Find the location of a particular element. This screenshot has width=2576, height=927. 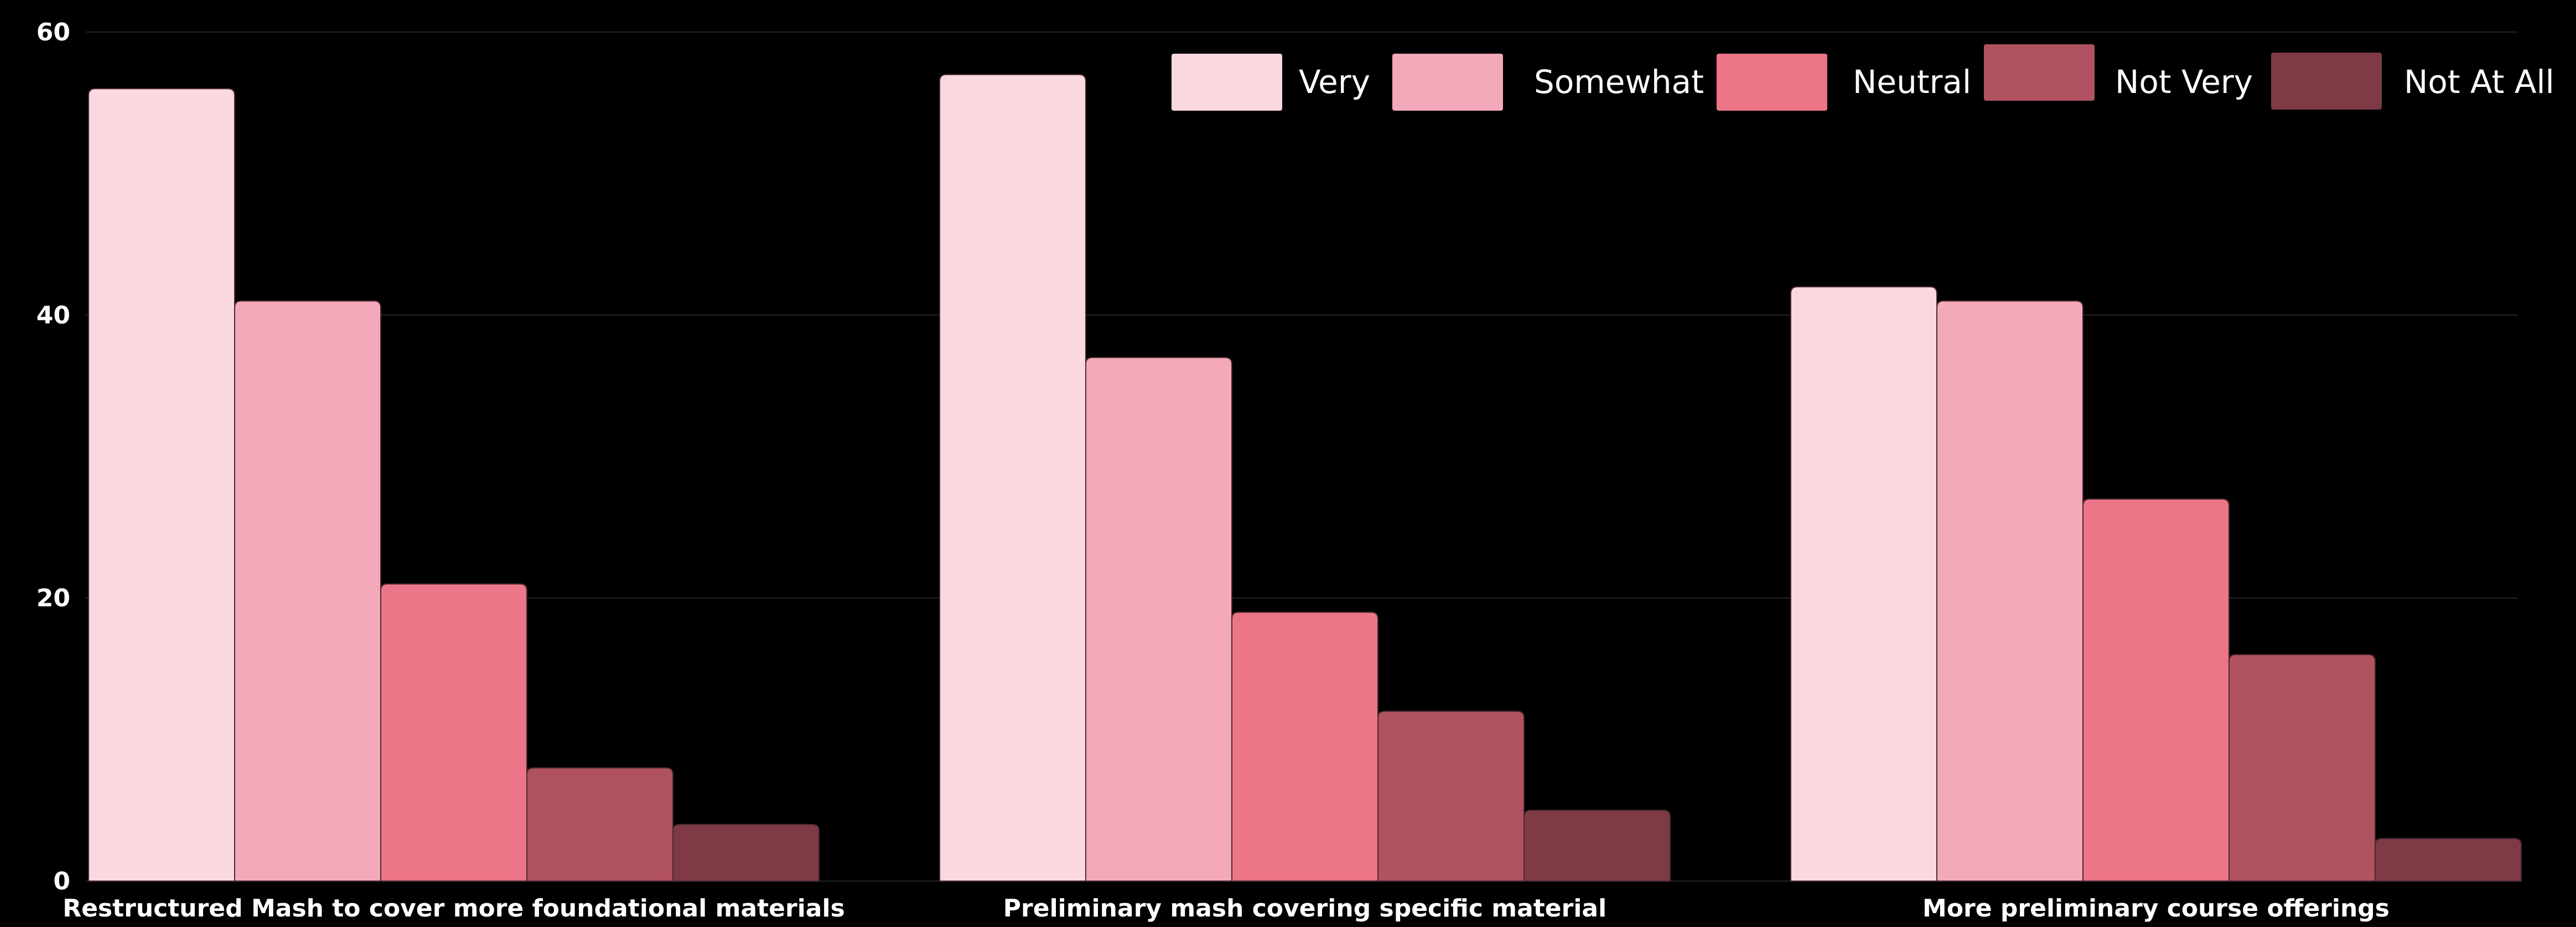

legend-item: Somewhat is located at coordinates (1548, 82).